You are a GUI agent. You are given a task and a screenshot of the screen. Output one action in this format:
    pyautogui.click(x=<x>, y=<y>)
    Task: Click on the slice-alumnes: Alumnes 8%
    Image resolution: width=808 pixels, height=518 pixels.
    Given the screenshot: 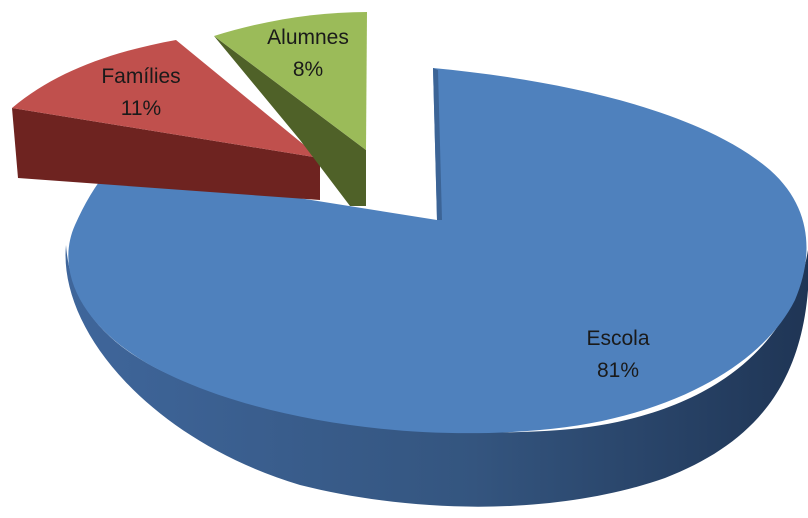 What is the action you would take?
    pyautogui.click(x=290, y=109)
    